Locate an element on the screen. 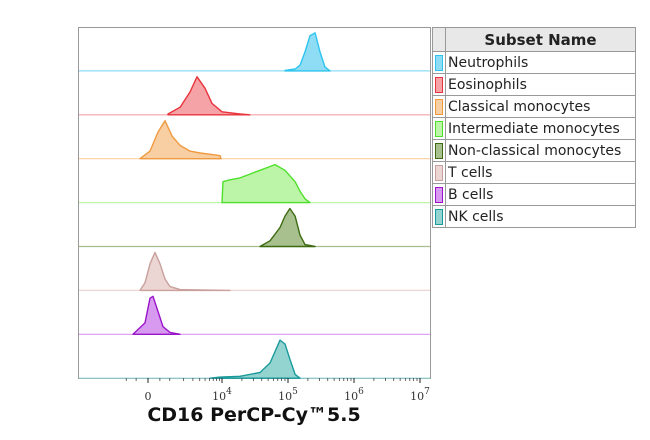  series-t-cells is located at coordinates (254, 271).